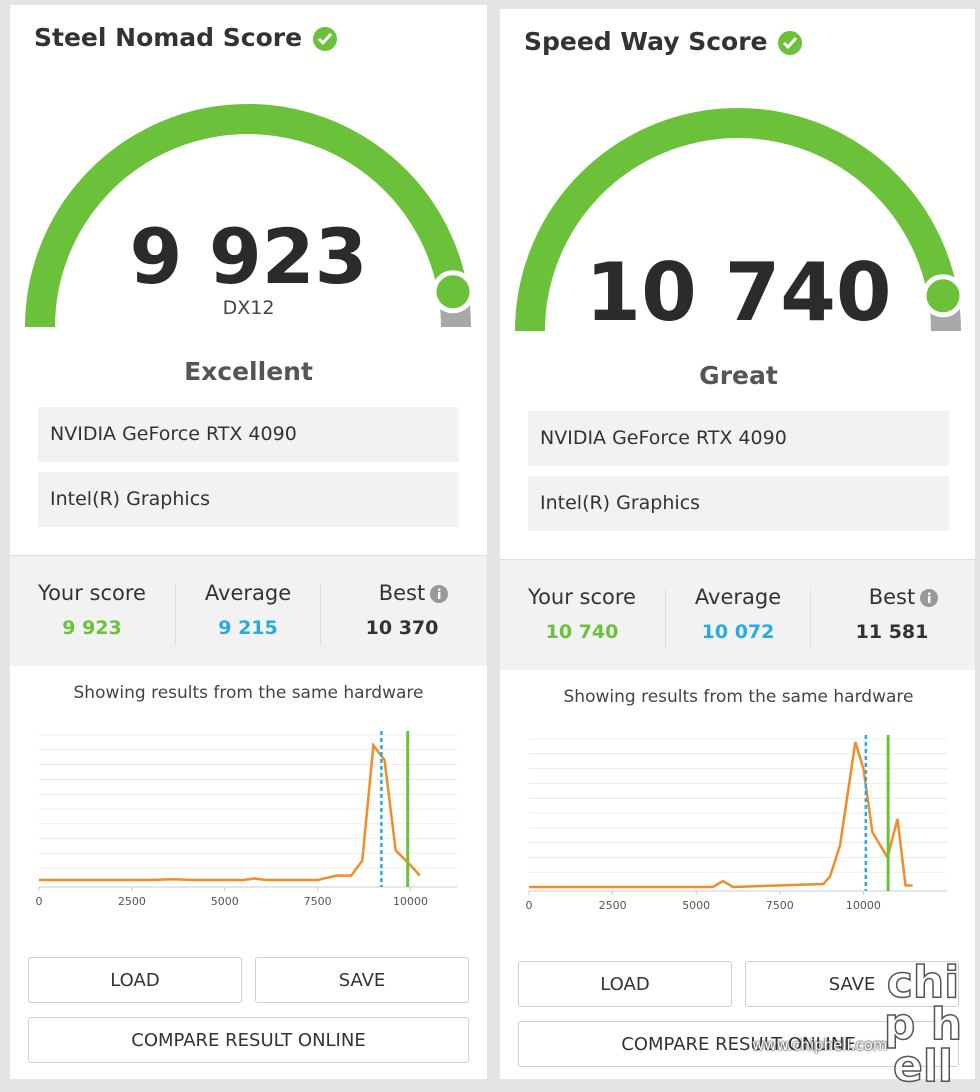 This screenshot has width=980, height=1092. What do you see at coordinates (738, 292) in the screenshot?
I see `score: 10 740` at bounding box center [738, 292].